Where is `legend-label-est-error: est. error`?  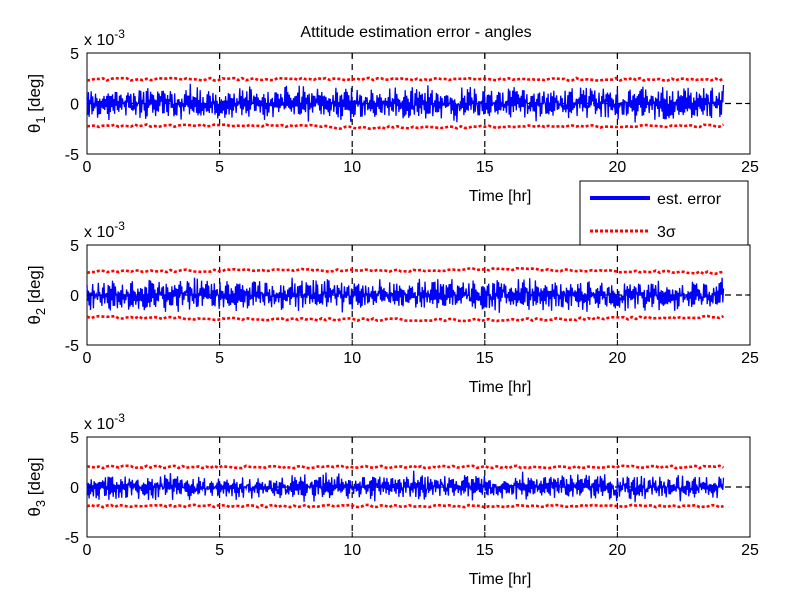
legend-label-est-error: est. error is located at coordinates (689, 199).